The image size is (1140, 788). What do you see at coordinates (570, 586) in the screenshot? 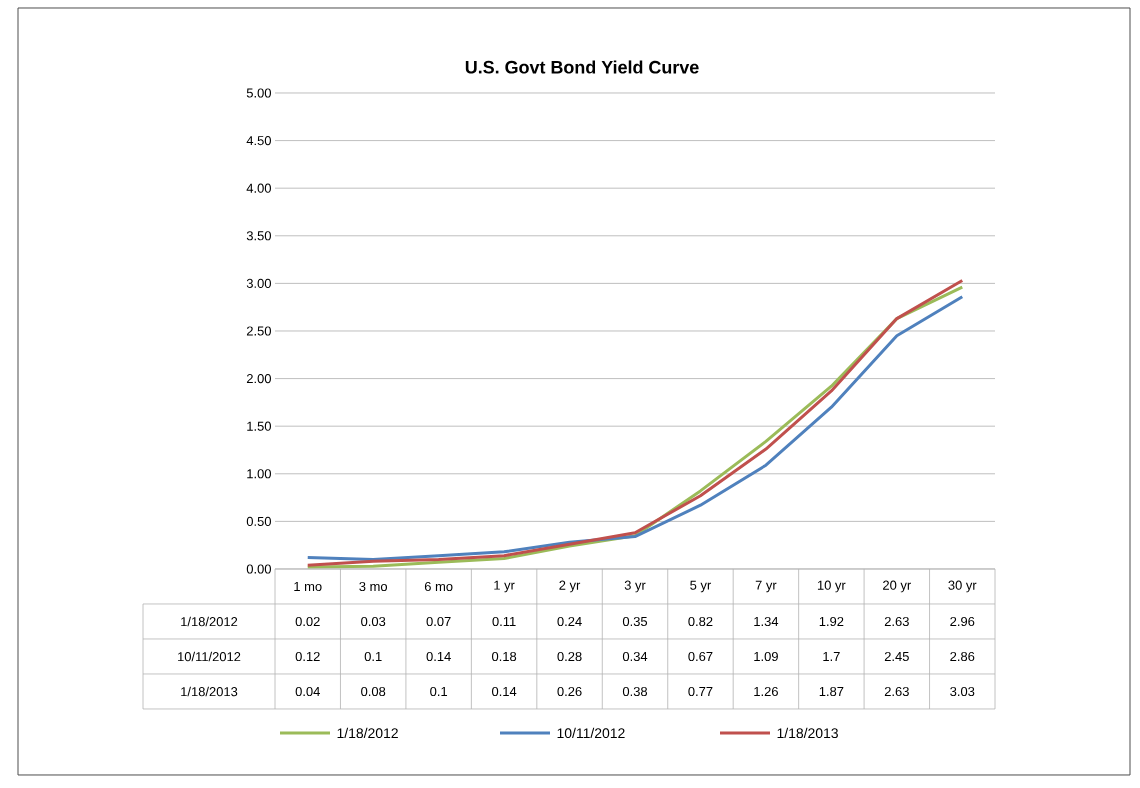
I see `x-tick-label: 2 yr` at bounding box center [570, 586].